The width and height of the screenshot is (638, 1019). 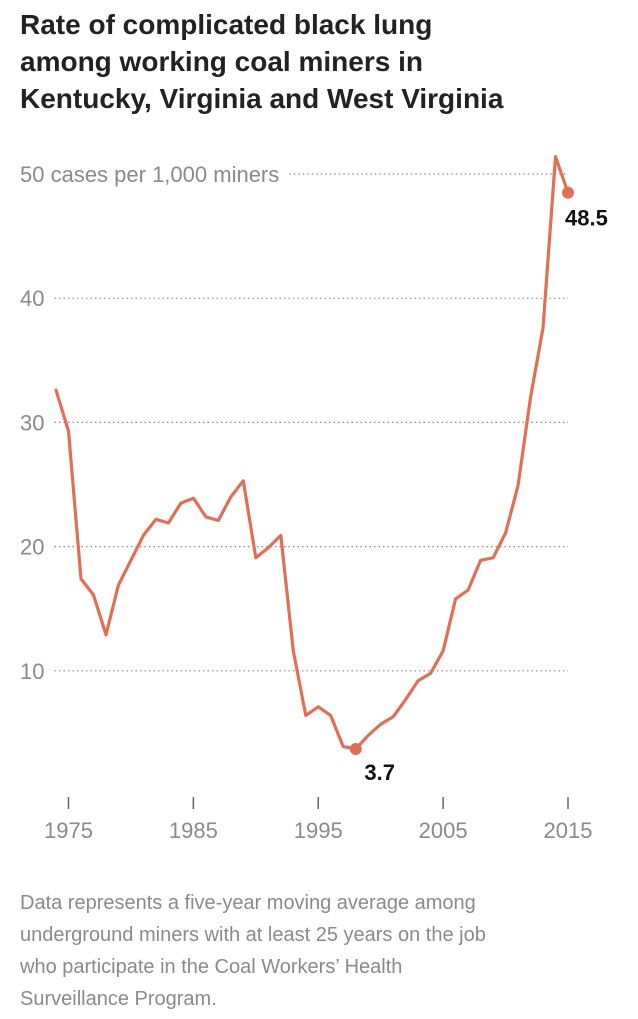 What do you see at coordinates (318, 830) in the screenshot?
I see `x-tick-label: 1995` at bounding box center [318, 830].